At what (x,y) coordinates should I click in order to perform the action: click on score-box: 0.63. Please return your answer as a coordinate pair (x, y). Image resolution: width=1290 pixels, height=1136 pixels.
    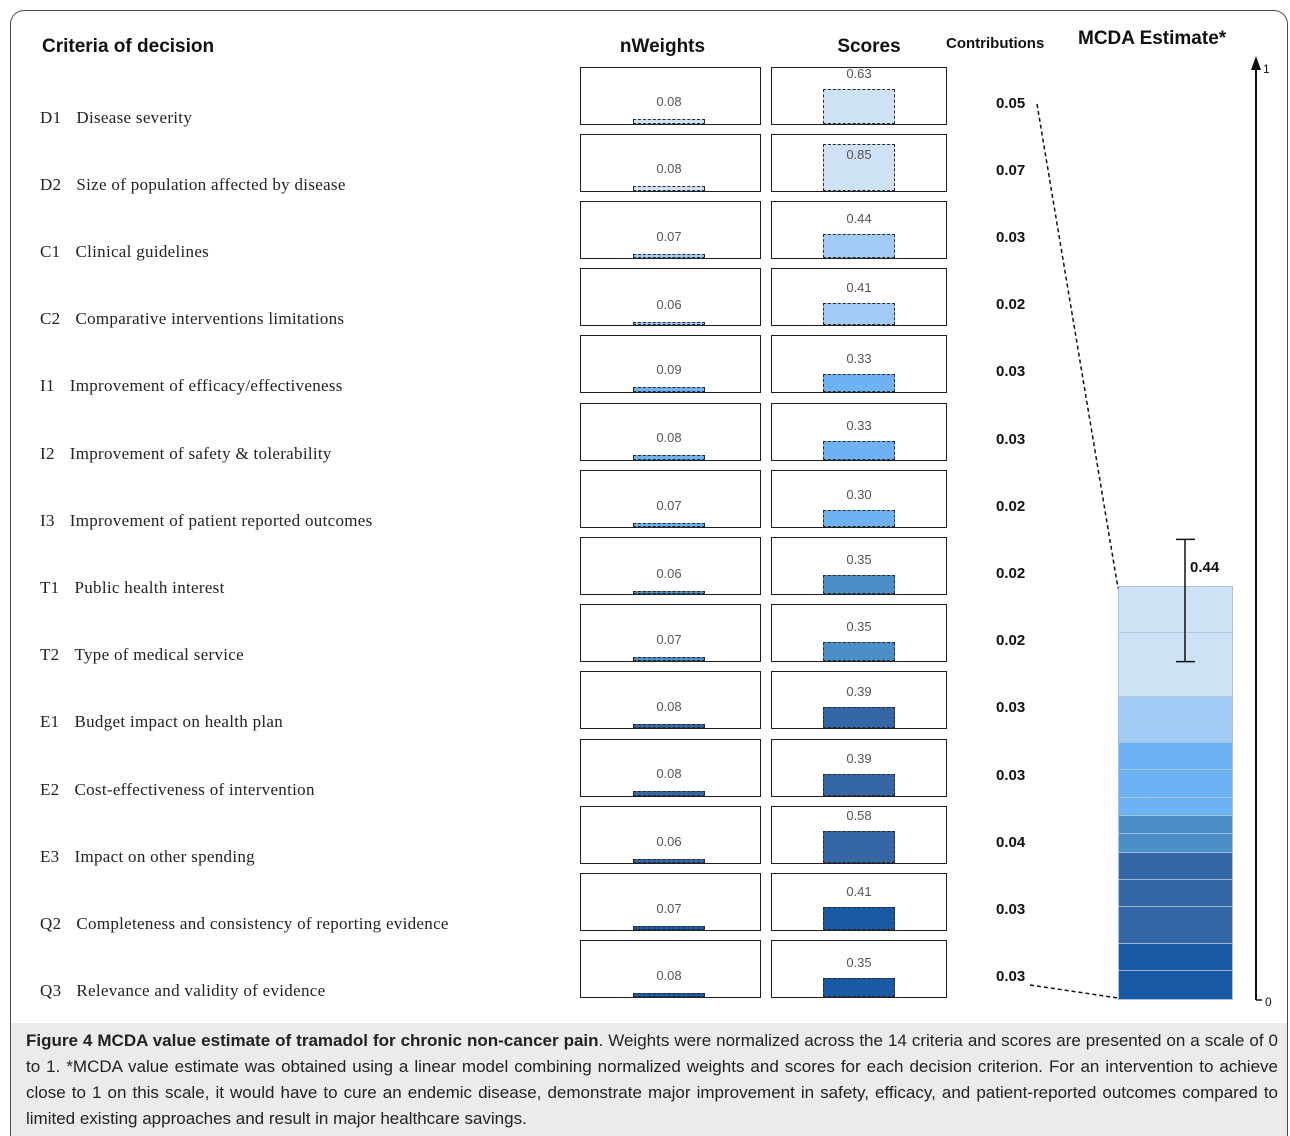
    Looking at the image, I should click on (859, 95).